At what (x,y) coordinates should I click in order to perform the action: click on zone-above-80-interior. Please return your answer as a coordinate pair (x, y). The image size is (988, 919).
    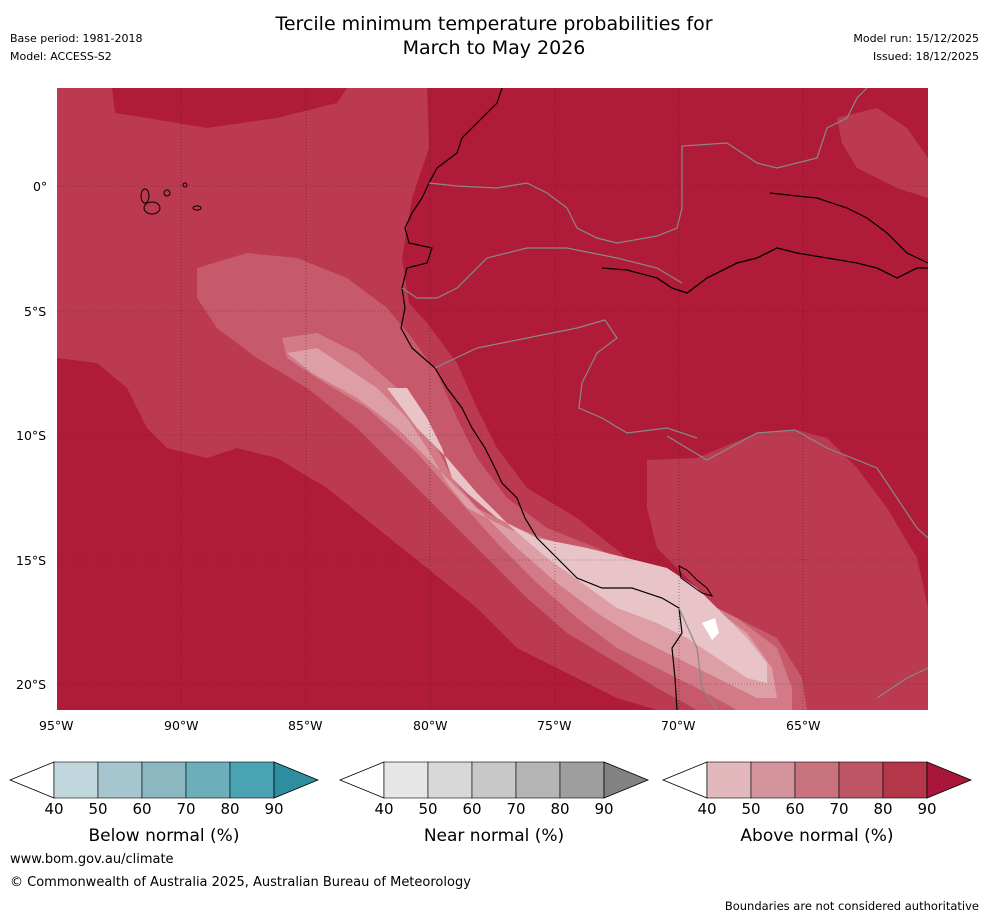
    Looking at the image, I should click on (787, 570).